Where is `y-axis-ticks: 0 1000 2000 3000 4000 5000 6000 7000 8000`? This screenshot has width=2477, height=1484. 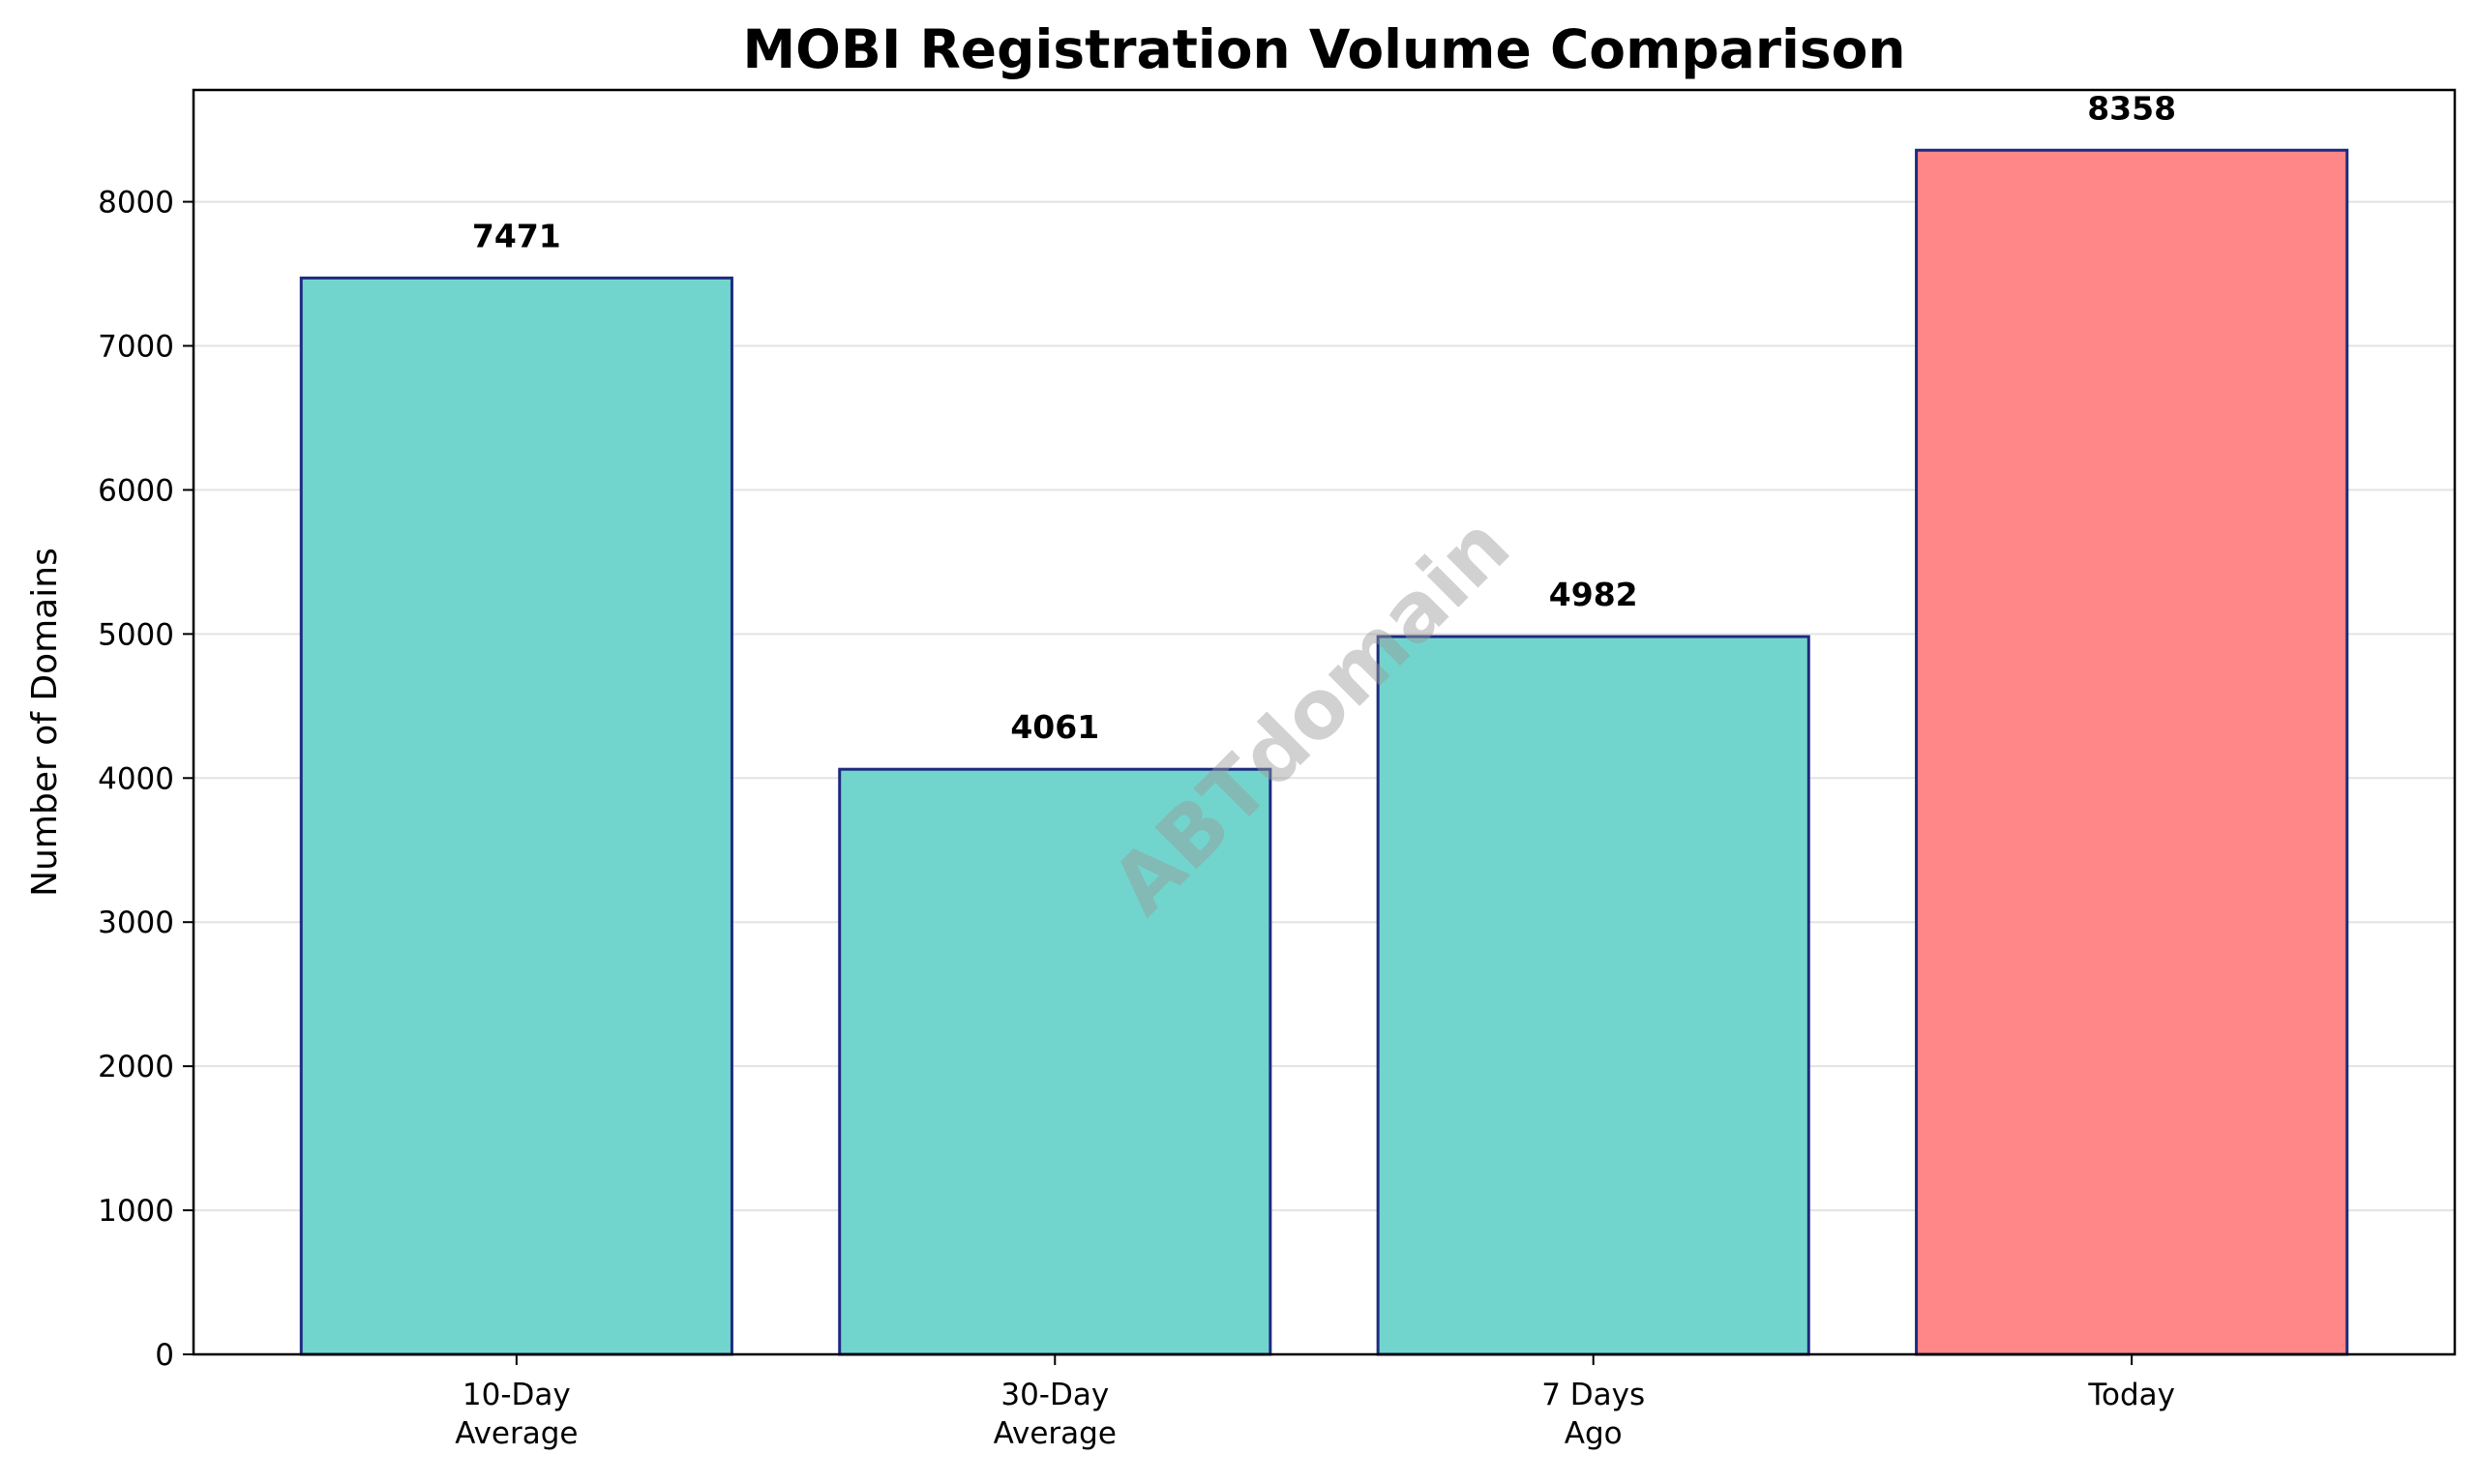
y-axis-ticks: 0 1000 2000 3000 4000 5000 6000 7000 8000 is located at coordinates (146, 779).